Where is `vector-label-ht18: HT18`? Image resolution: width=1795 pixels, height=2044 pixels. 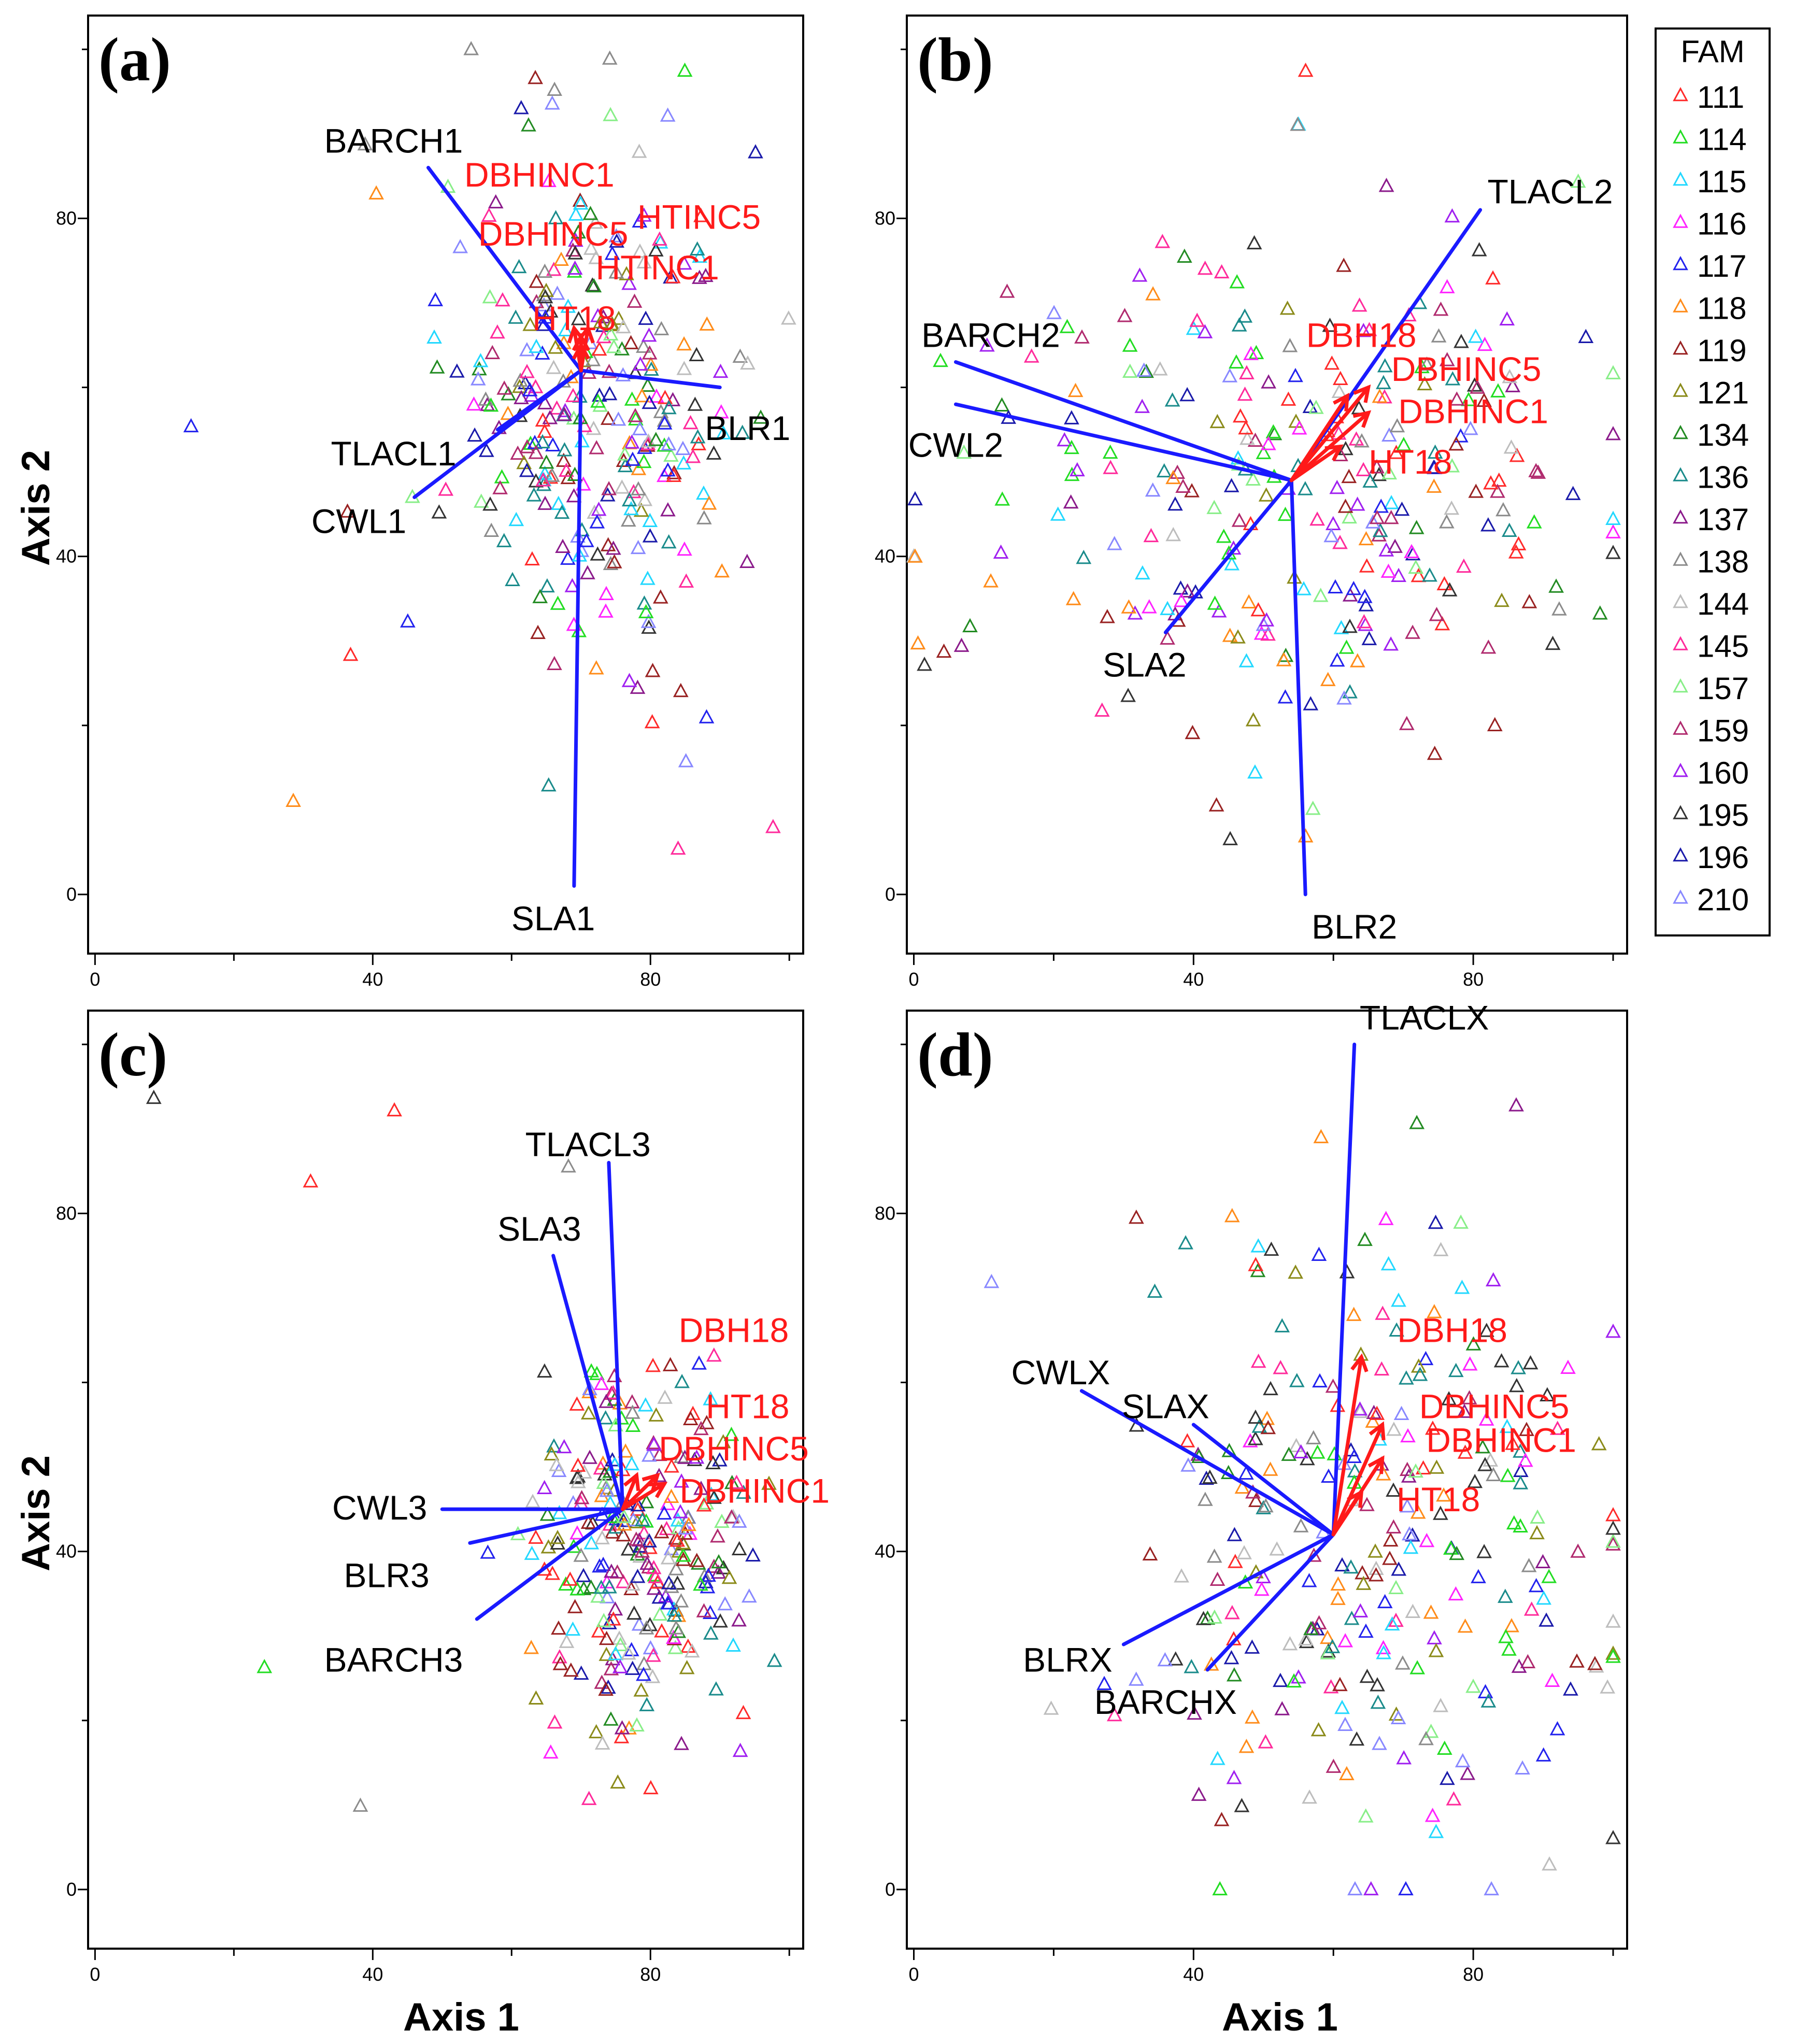
vector-label-ht18: HT18 is located at coordinates (1410, 462).